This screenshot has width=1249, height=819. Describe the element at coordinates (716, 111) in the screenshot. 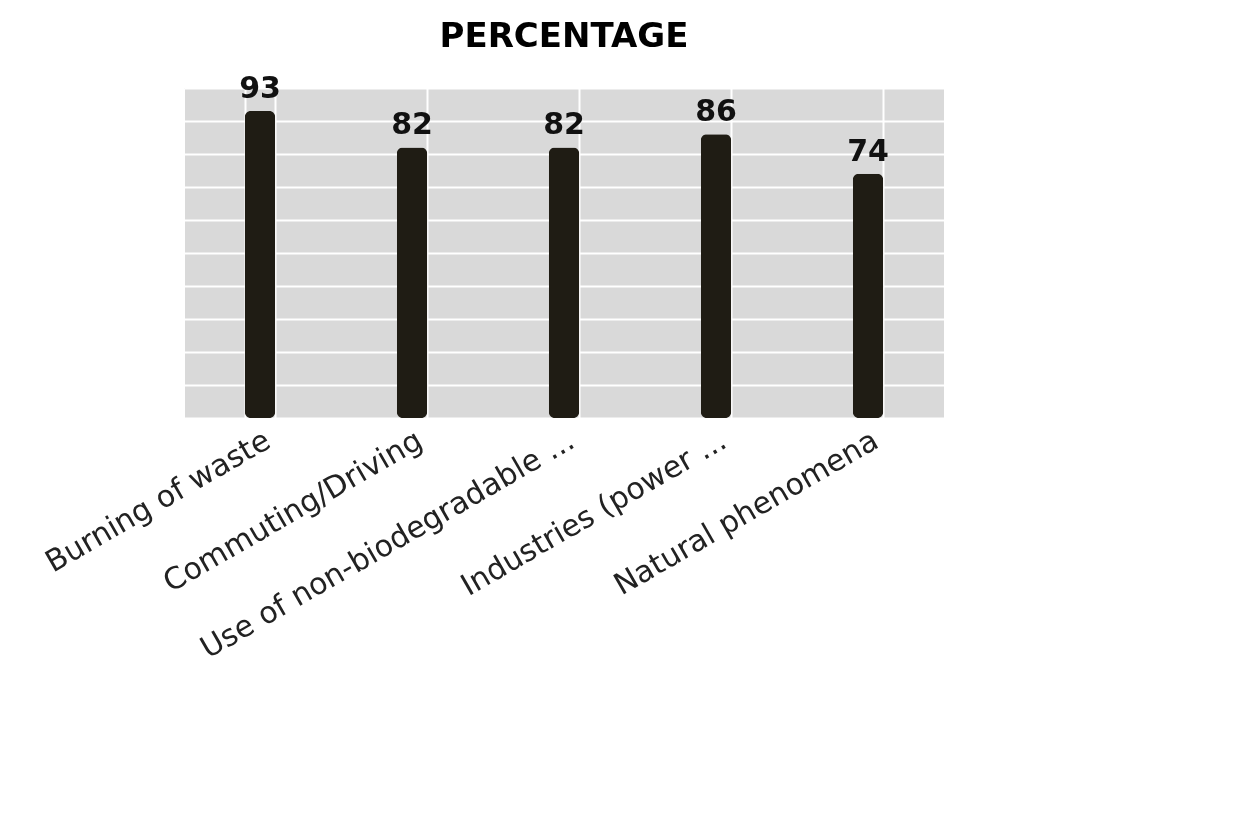

I see `data-label: 86` at that location.